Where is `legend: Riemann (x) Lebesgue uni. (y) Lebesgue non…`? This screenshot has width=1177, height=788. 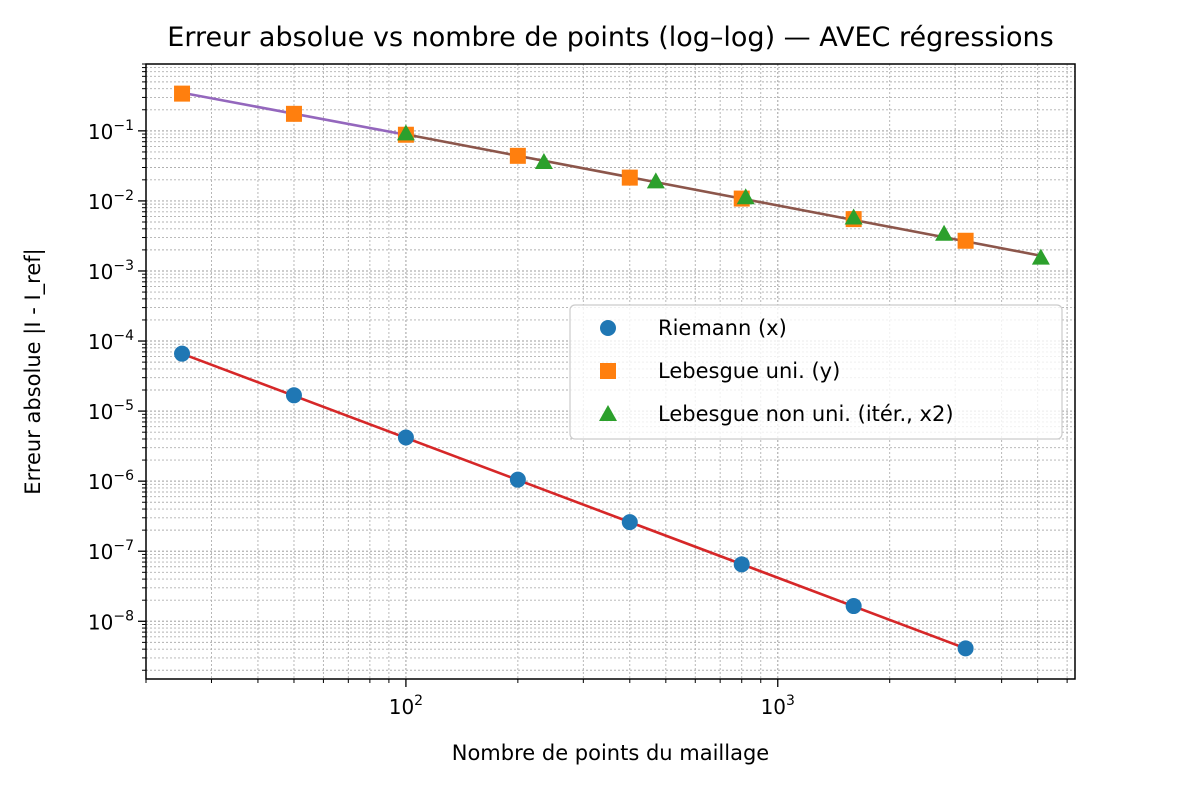
legend: Riemann (x) Lebesgue uni. (y) Lebesgue non… is located at coordinates (816, 372).